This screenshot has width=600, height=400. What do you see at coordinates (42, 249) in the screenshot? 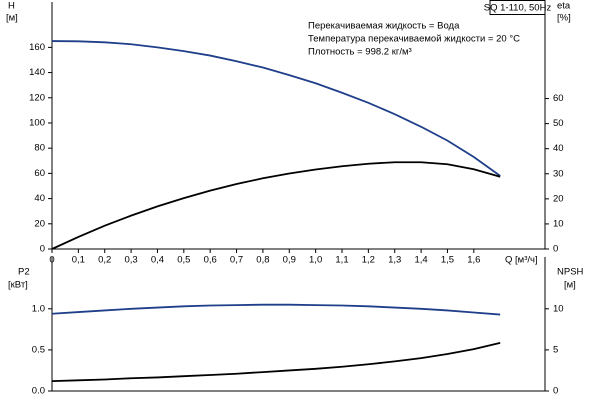
I see `y-tick-label: 0` at bounding box center [42, 249].